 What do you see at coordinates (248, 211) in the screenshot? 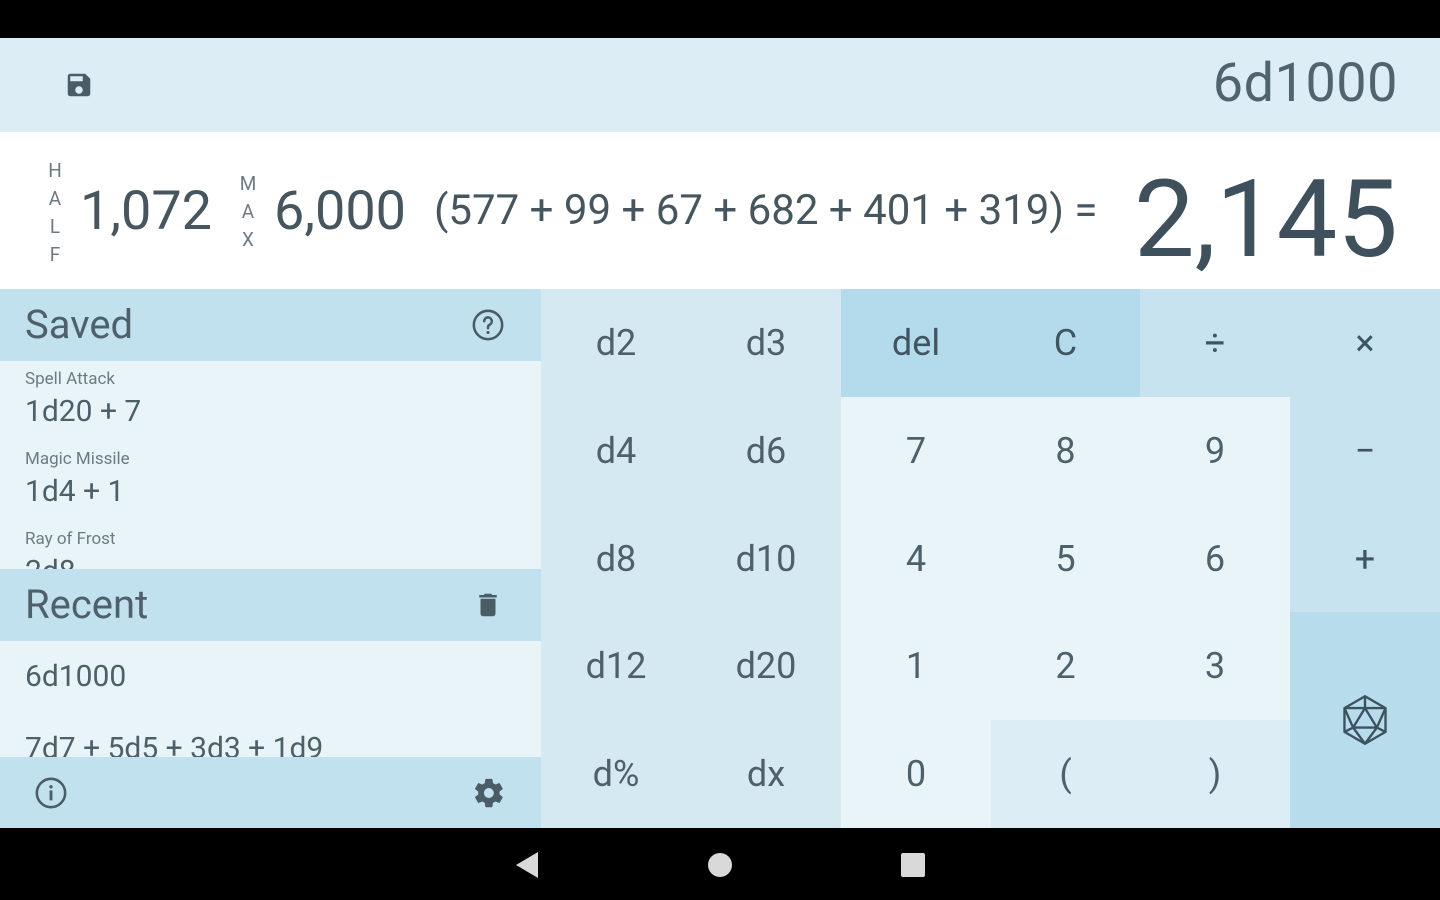
I see `max-label: M A X` at bounding box center [248, 211].